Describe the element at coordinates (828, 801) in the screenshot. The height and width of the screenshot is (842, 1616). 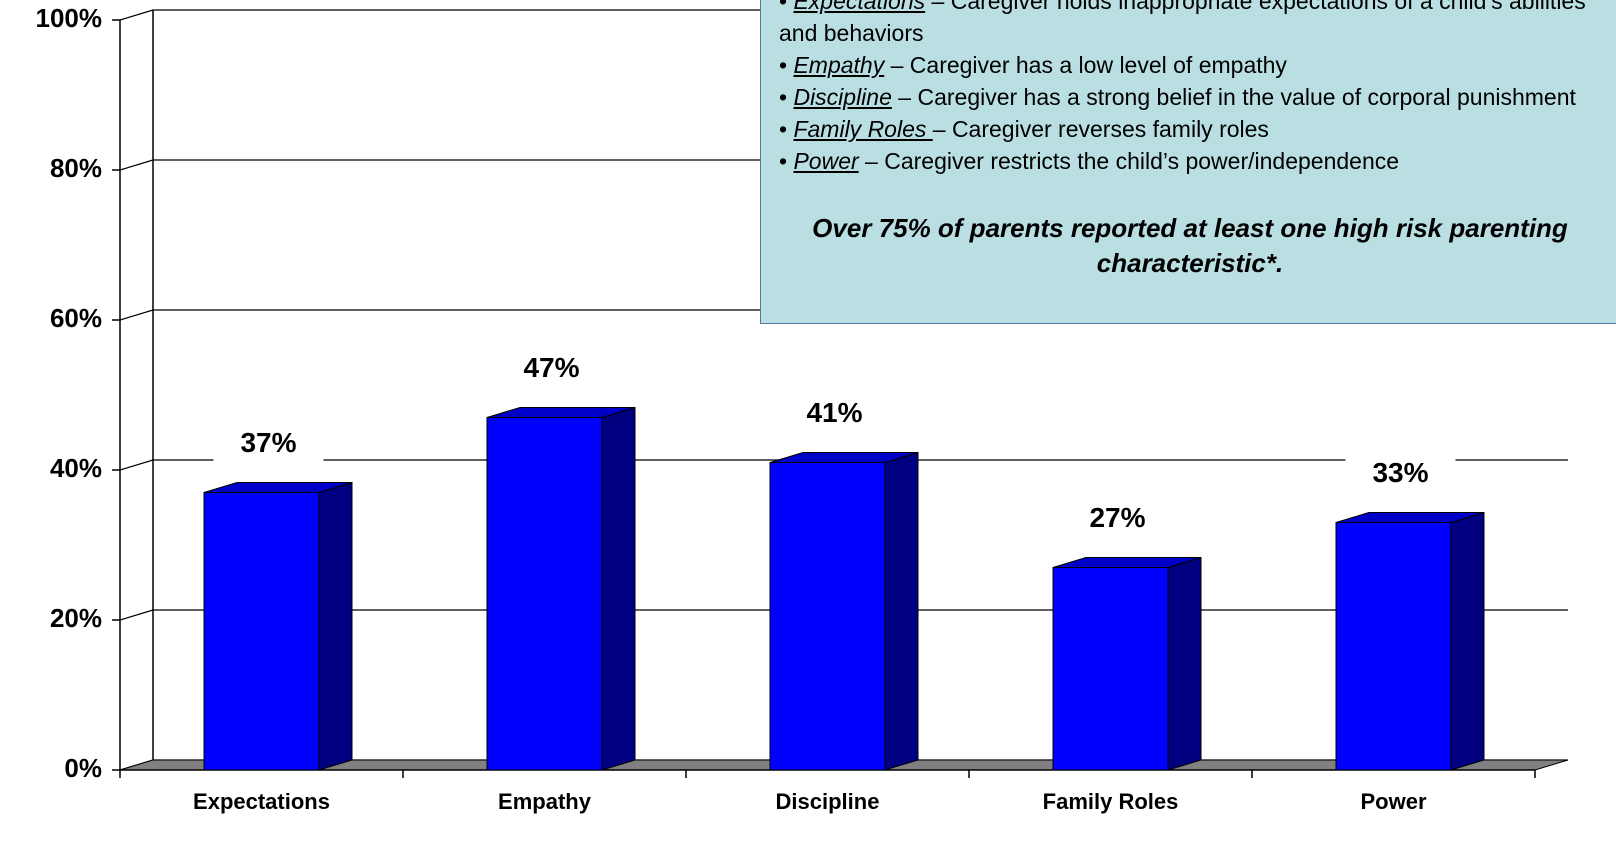
I see `x-tick-label: Discipline` at that location.